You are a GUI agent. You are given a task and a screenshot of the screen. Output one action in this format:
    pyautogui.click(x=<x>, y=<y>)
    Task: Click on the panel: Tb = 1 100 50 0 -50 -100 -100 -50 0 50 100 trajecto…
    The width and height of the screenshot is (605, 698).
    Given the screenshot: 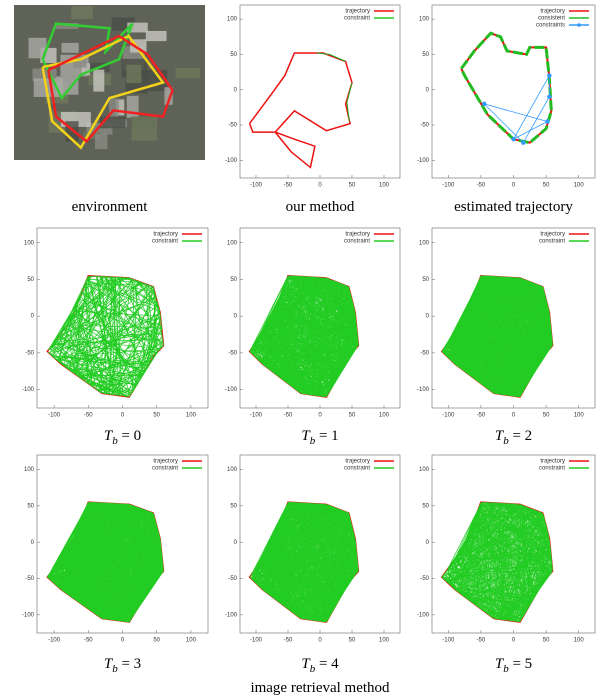 What is the action you would take?
    pyautogui.click(x=313, y=337)
    